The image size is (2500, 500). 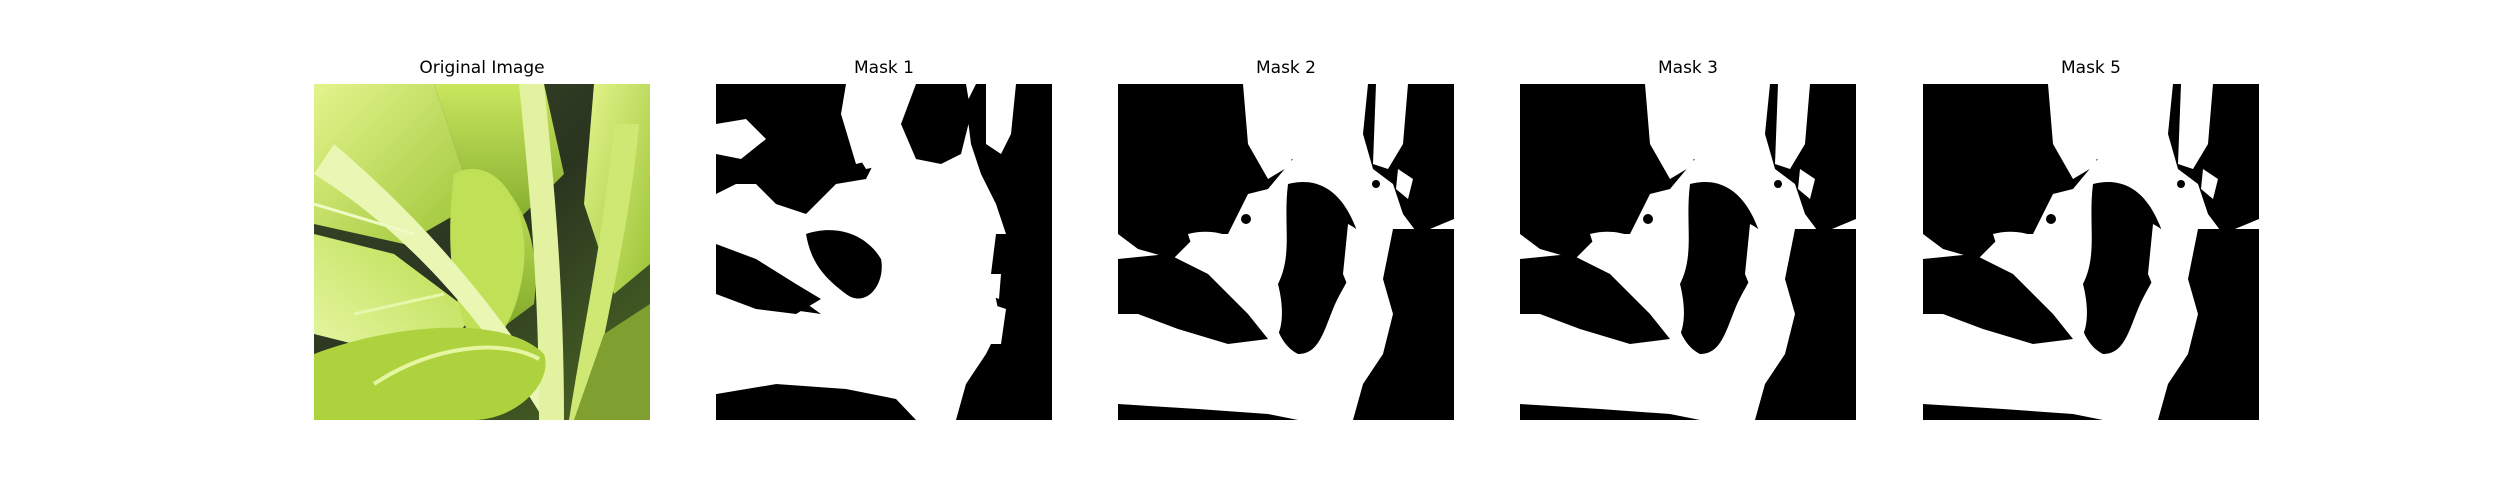 What do you see at coordinates (482, 68) in the screenshot?
I see `panel-title: Original Image` at bounding box center [482, 68].